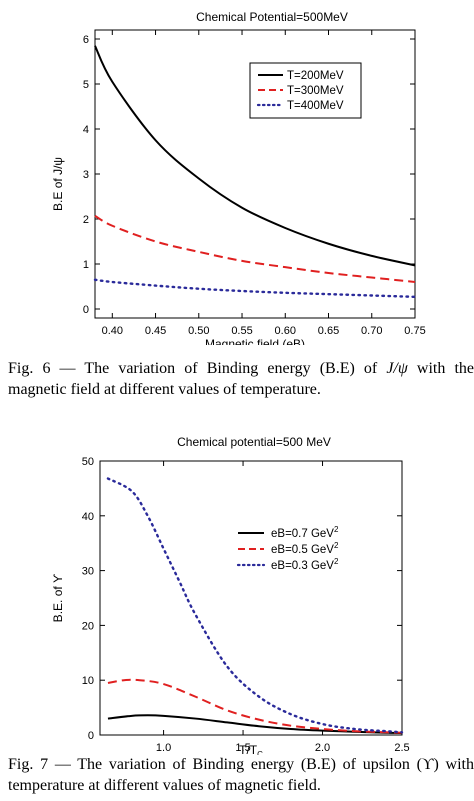  Describe the element at coordinates (401, 748) in the screenshot. I see `chart2-x-tick-label: 2.5` at that location.